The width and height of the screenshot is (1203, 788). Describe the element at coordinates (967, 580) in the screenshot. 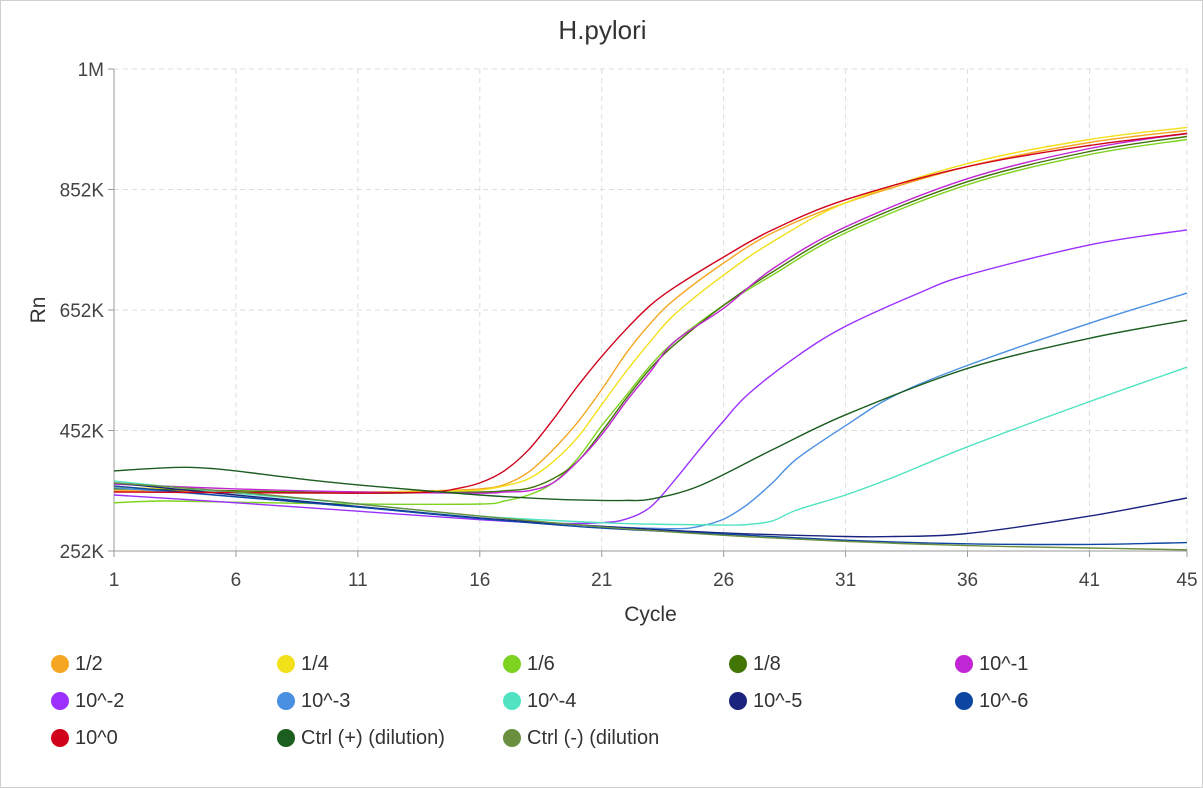

I see `x-tick-label: 36` at that location.